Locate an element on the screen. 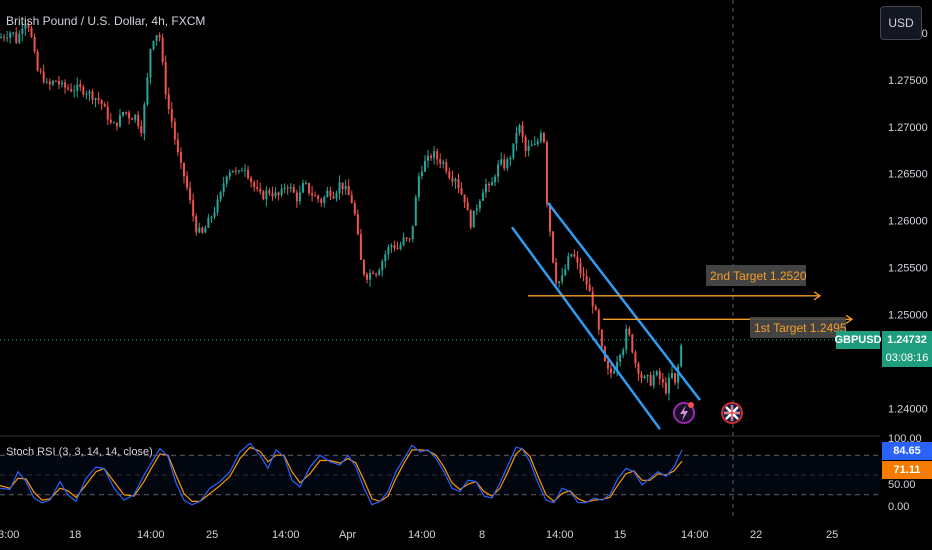  x-tick-6: 14:00 is located at coordinates (422, 535).